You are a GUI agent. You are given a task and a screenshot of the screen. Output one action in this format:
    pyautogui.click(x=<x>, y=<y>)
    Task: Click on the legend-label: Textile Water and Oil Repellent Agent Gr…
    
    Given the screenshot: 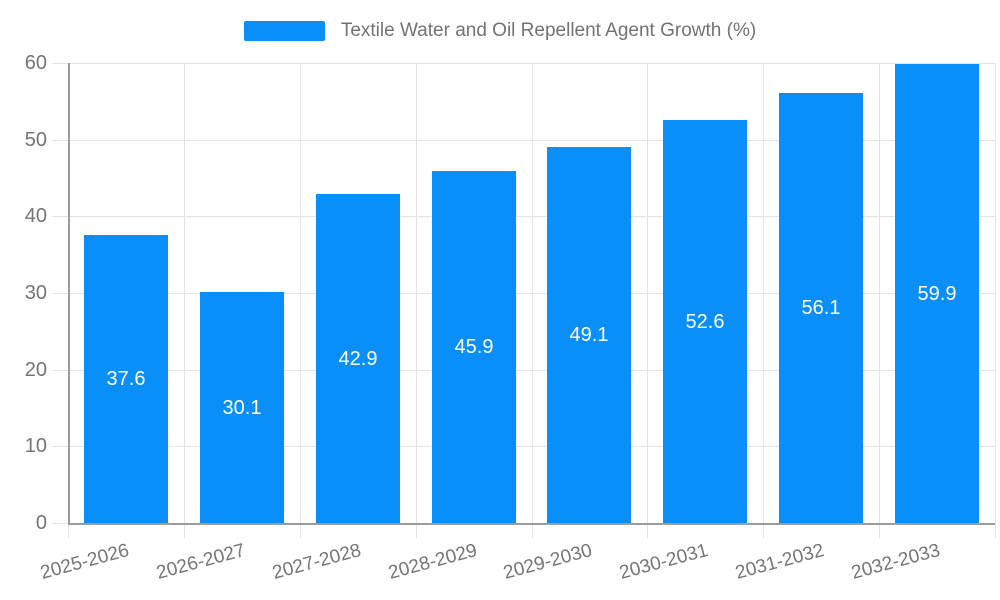 What is the action you would take?
    pyautogui.click(x=548, y=30)
    